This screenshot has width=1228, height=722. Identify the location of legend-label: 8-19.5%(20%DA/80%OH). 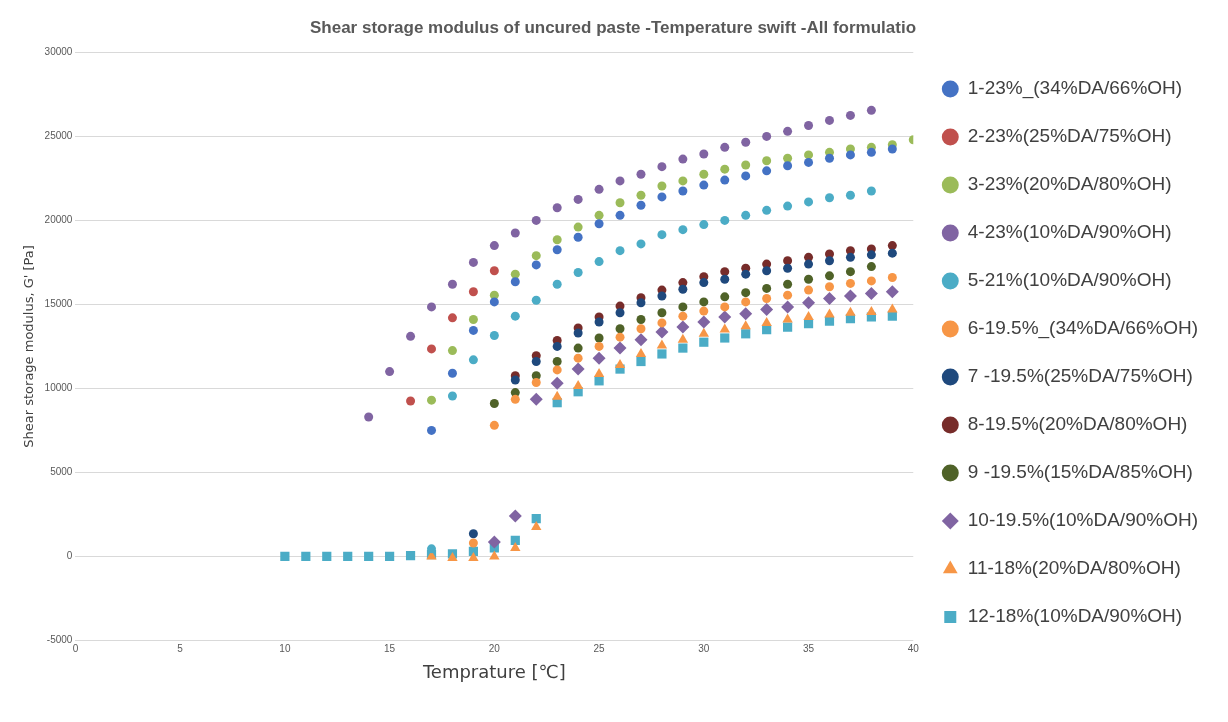
(1077, 424).